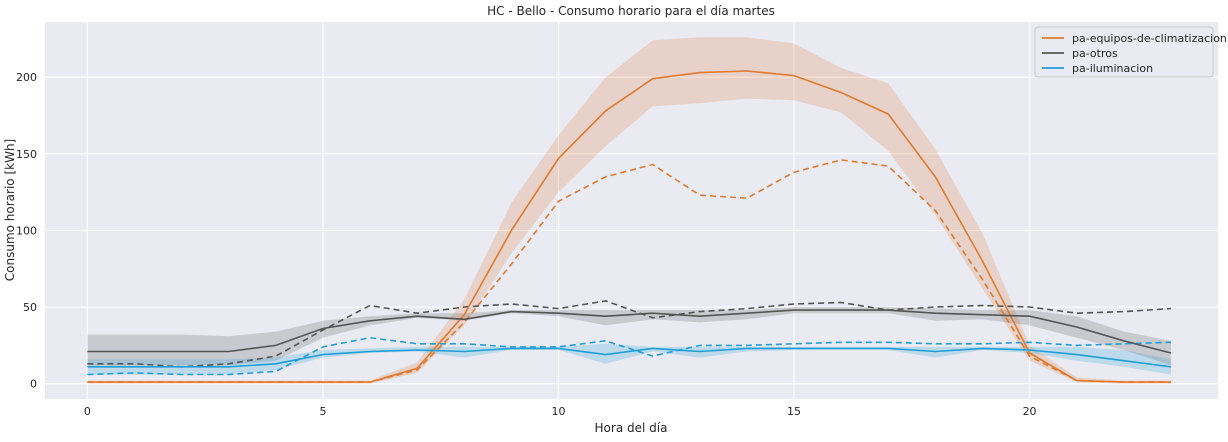 This screenshot has width=1228, height=442. I want to click on dashed-line-pa-iluminacion, so click(629, 356).